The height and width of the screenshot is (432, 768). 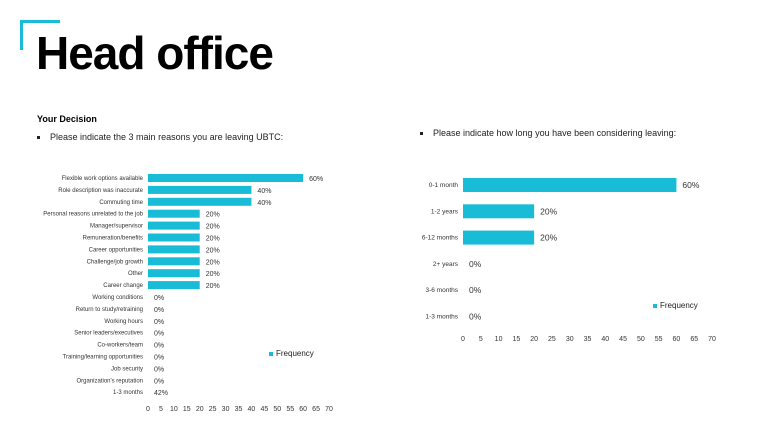 What do you see at coordinates (113, 239) in the screenshot?
I see `category-label: Remuneration/benefits` at bounding box center [113, 239].